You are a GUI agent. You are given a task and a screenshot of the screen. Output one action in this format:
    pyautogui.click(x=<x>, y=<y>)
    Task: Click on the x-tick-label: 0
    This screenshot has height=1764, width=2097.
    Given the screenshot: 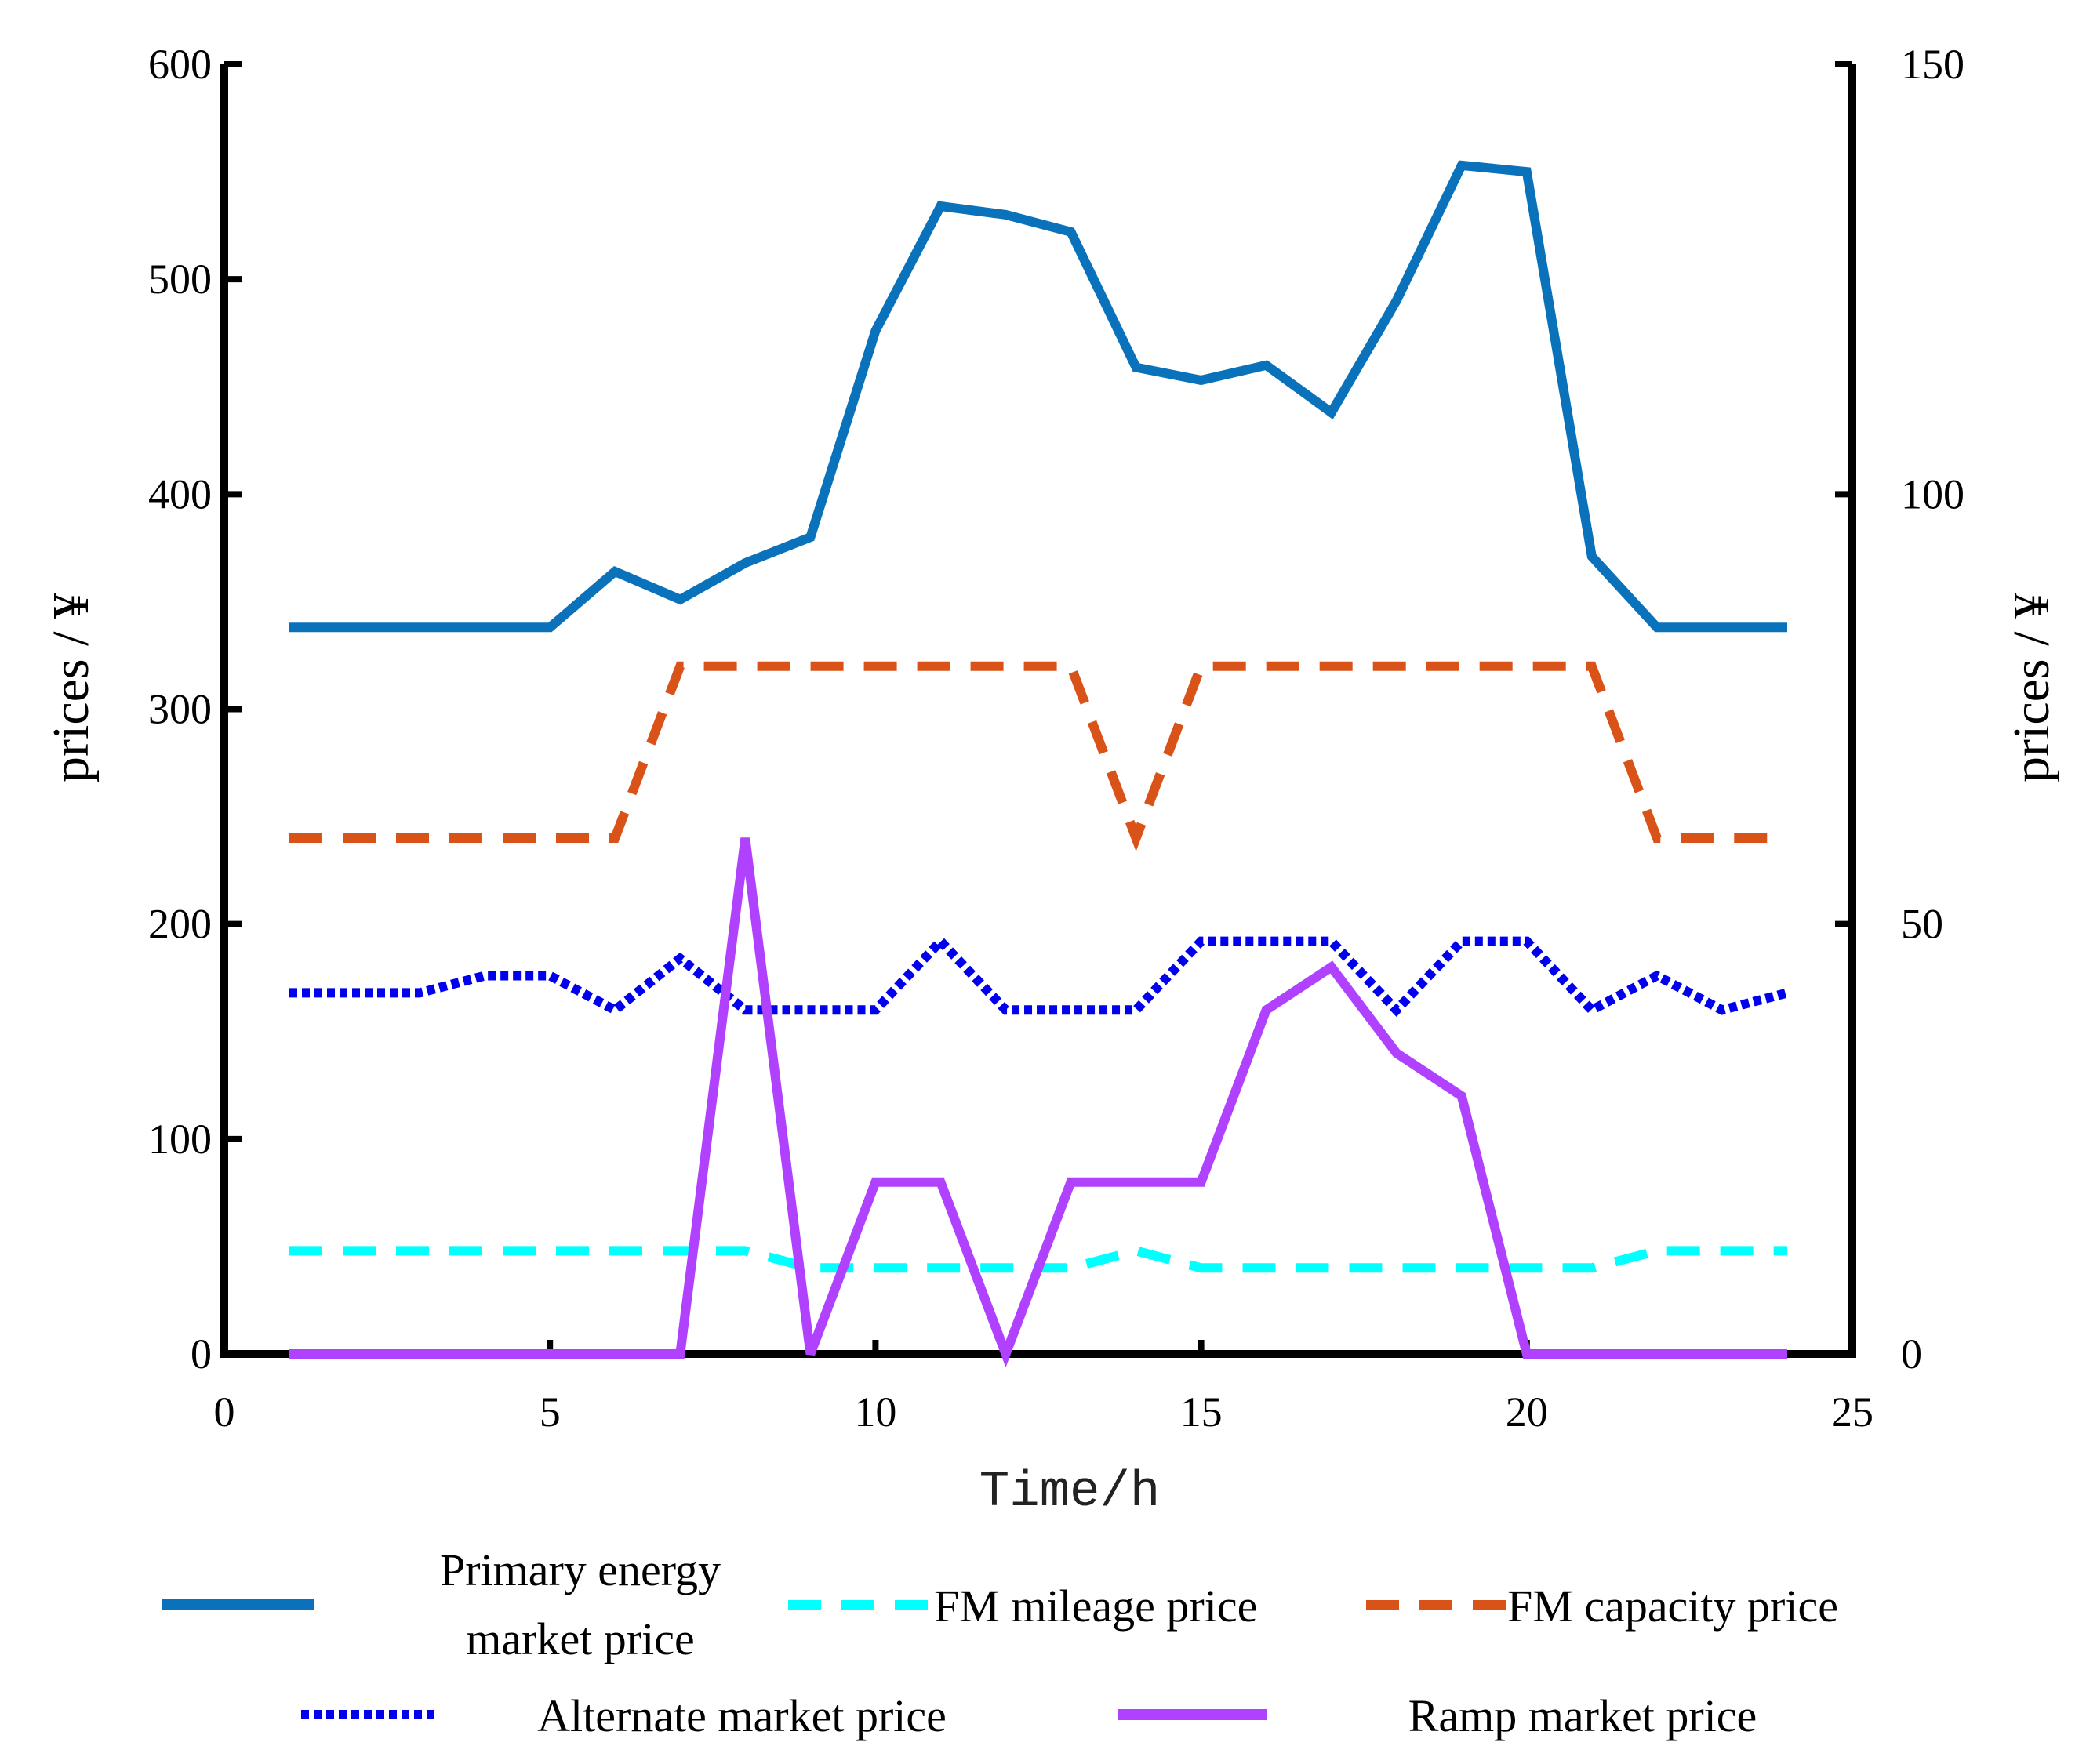 What is the action you would take?
    pyautogui.click(x=224, y=1412)
    